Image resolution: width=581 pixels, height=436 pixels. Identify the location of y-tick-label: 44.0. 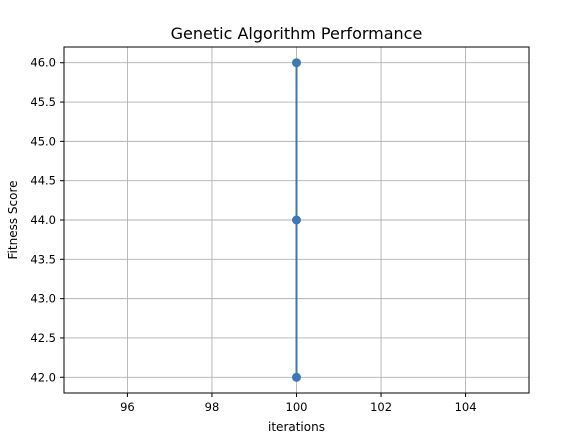
(43, 220).